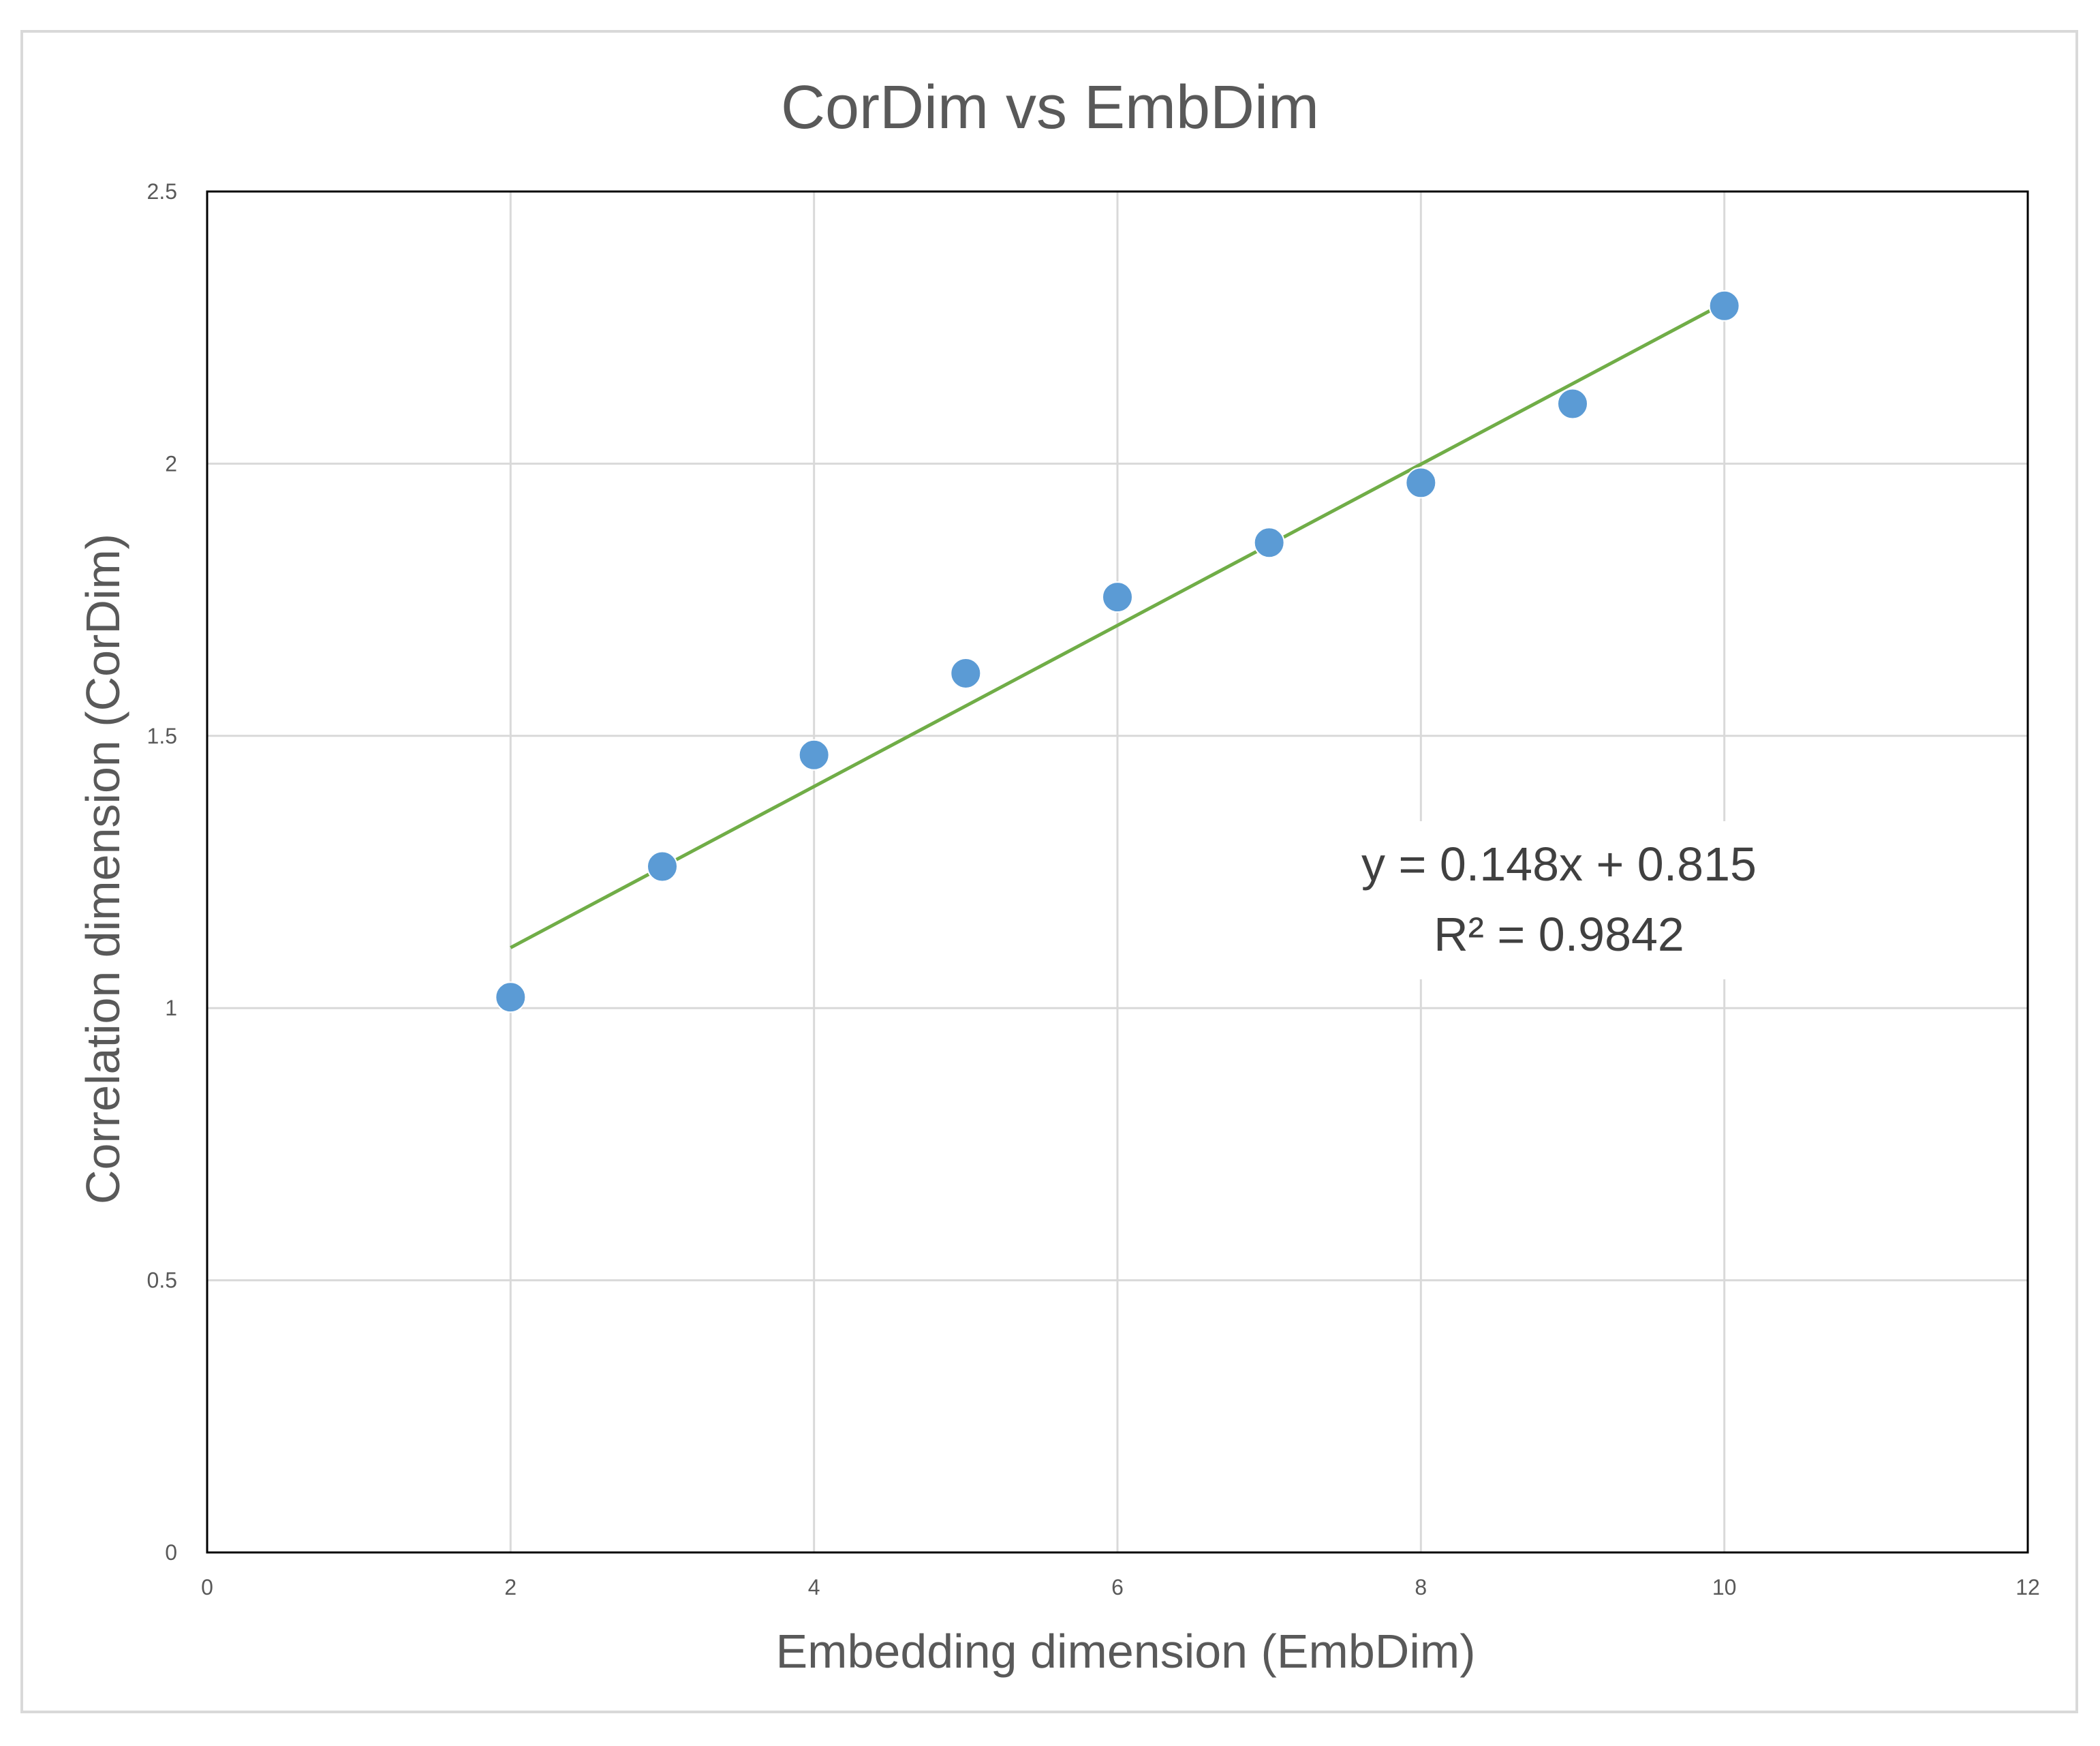 The width and height of the screenshot is (2100, 1746). Describe the element at coordinates (162, 736) in the screenshot. I see `y-tick-label: 1.5` at that location.